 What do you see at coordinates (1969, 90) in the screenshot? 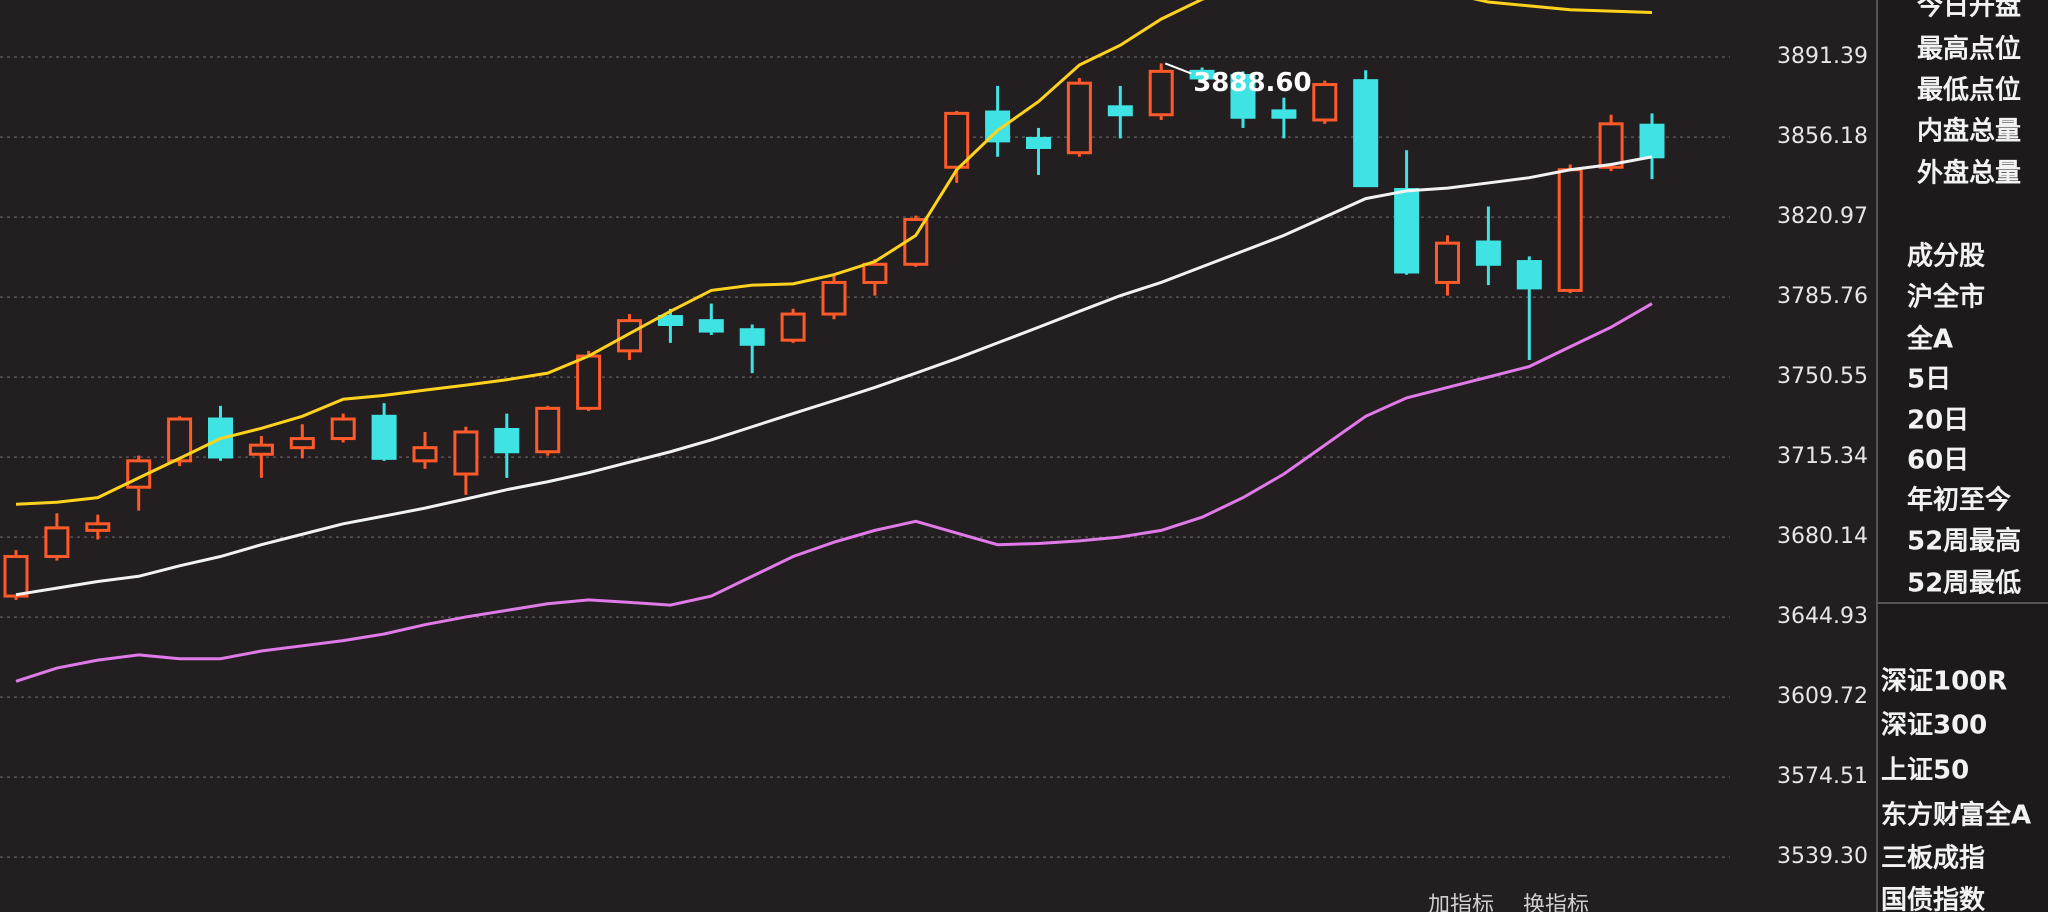
I see `quote-field: 最低点位` at bounding box center [1969, 90].